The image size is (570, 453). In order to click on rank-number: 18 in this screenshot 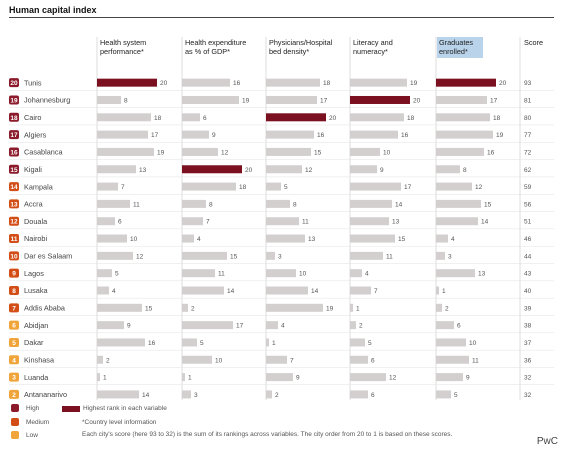, I will do `click(14, 118)`.